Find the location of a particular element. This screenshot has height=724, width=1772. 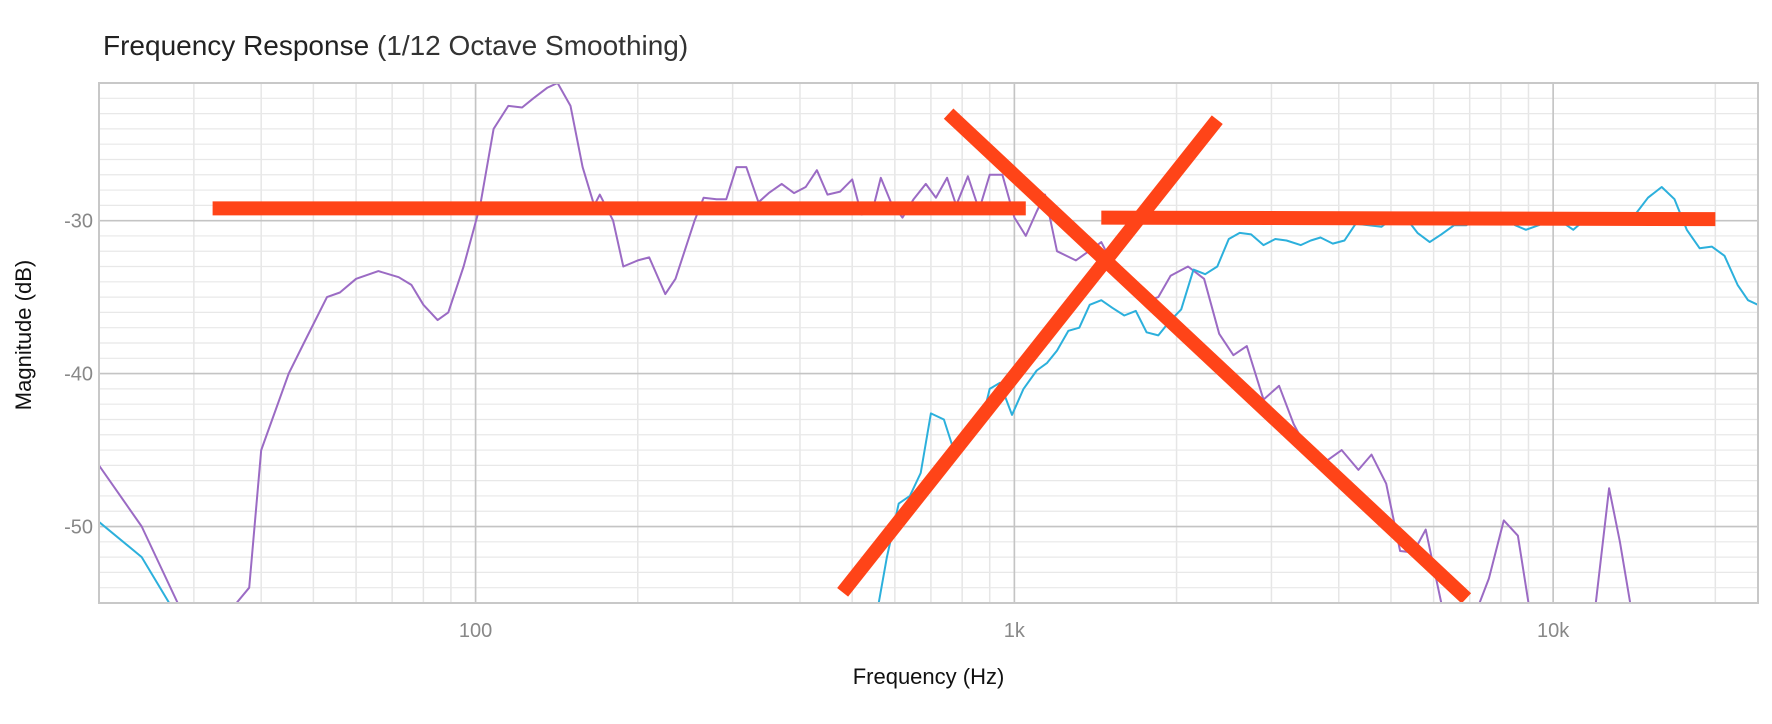

x-axis-label: Frequency (Hz) is located at coordinates (928, 676).